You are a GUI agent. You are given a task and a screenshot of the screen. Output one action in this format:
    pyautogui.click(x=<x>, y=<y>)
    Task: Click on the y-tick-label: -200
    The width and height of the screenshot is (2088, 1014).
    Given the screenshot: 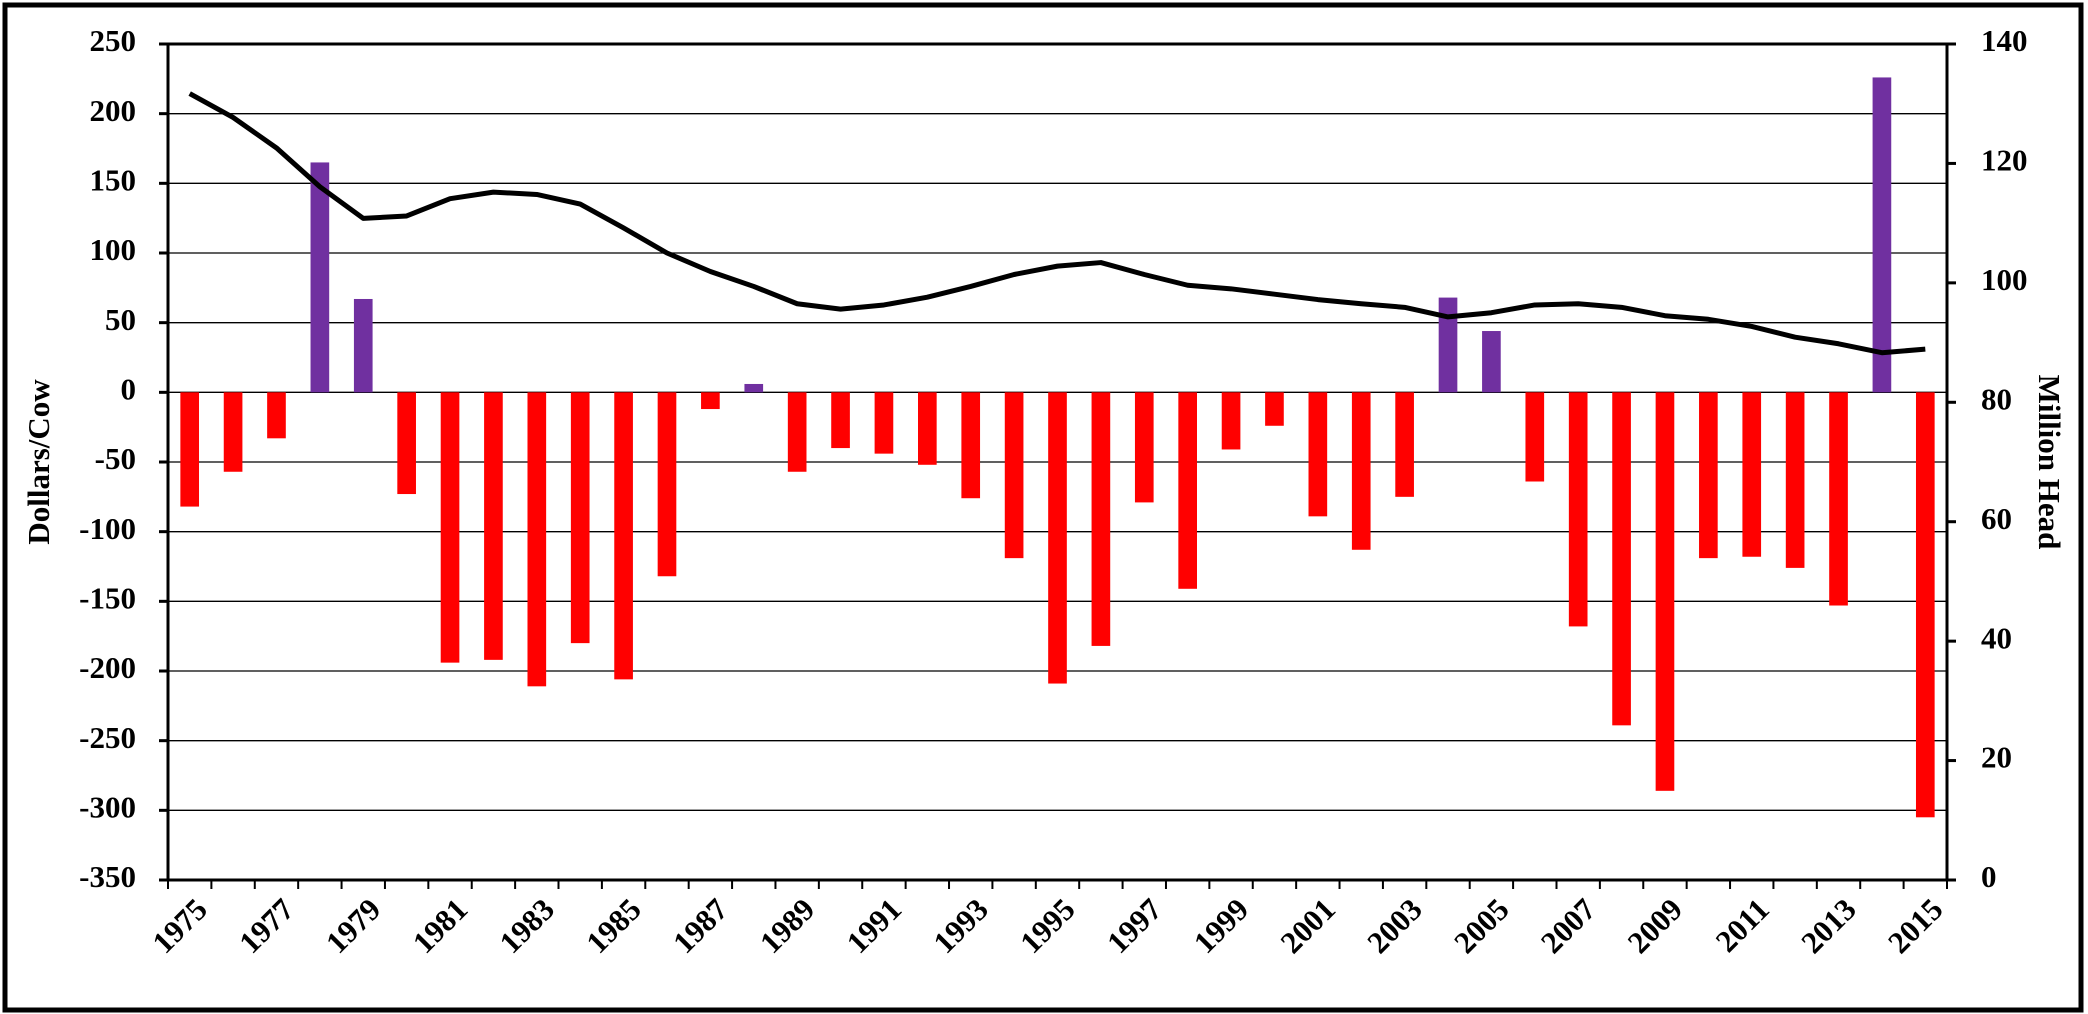 What is the action you would take?
    pyautogui.click(x=107, y=667)
    